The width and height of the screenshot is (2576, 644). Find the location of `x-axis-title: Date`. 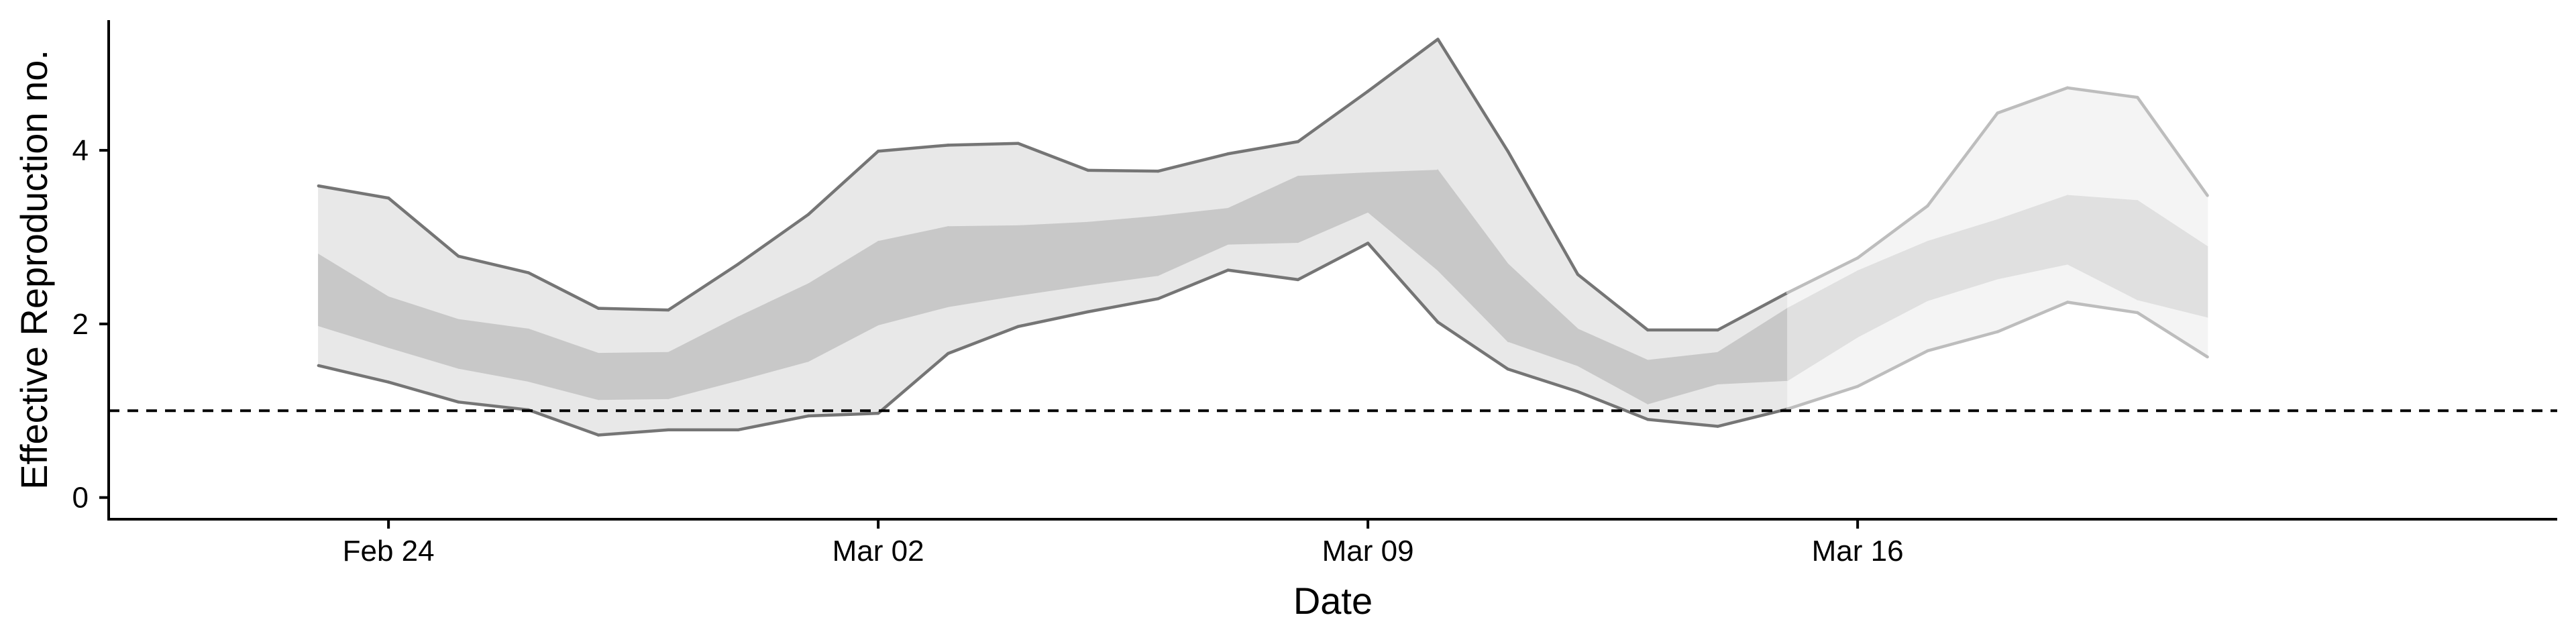

x-axis-title: Date is located at coordinates (1333, 601).